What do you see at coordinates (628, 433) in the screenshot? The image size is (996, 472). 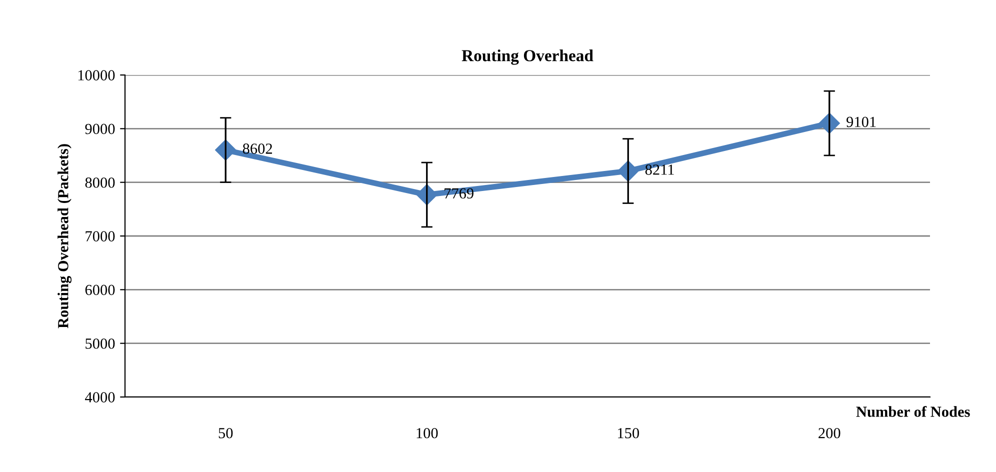 I see `x-tick-label: 150` at bounding box center [628, 433].